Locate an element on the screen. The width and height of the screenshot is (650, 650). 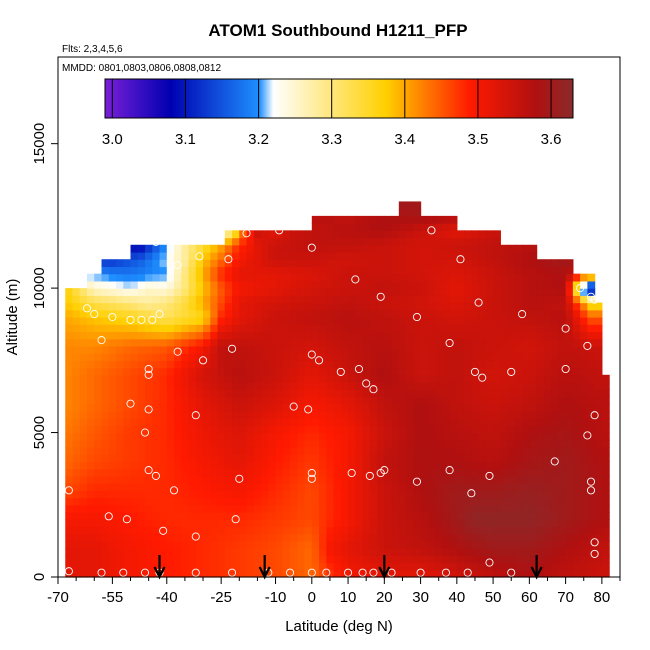
dates-label: MMDD: 0801,0803,0806,0808,0812 is located at coordinates (141, 68).